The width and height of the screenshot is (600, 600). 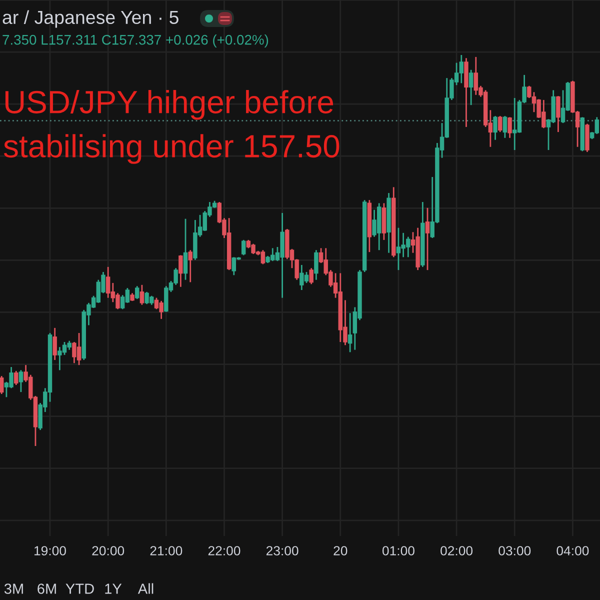 What do you see at coordinates (135, 41) in the screenshot?
I see `text: 7.350 L157.311 C157.337 +0.026 (+0.02%)` at bounding box center [135, 41].